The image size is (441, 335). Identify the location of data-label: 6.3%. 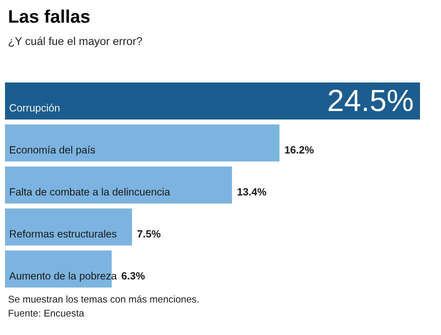
(133, 276).